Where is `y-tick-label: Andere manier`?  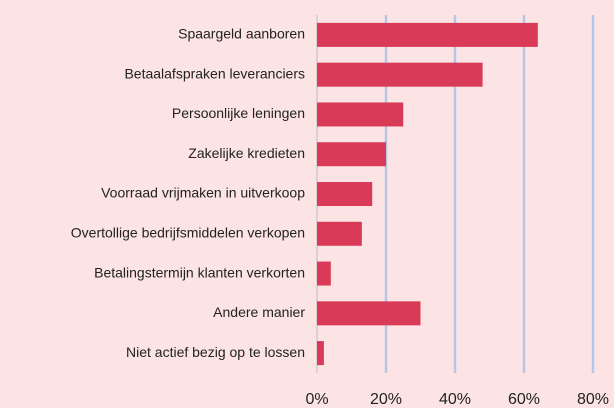 y-tick-label: Andere manier is located at coordinates (259, 312).